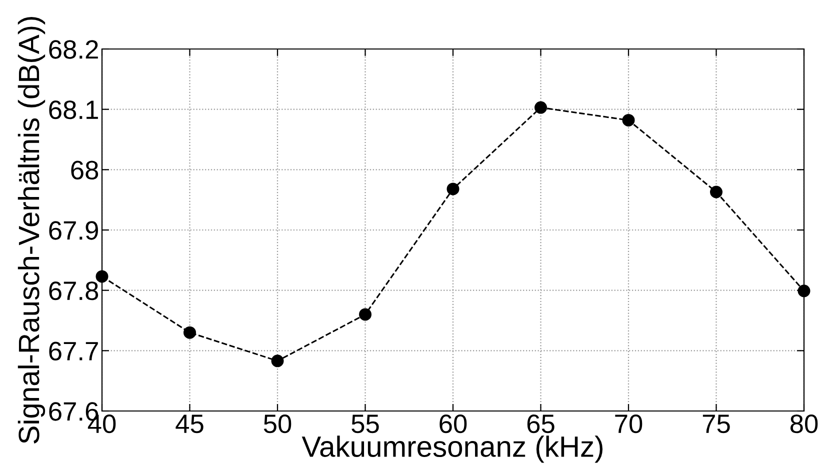 This screenshot has width=820, height=470. I want to click on y-tick-label: 68.2, so click(73, 49).